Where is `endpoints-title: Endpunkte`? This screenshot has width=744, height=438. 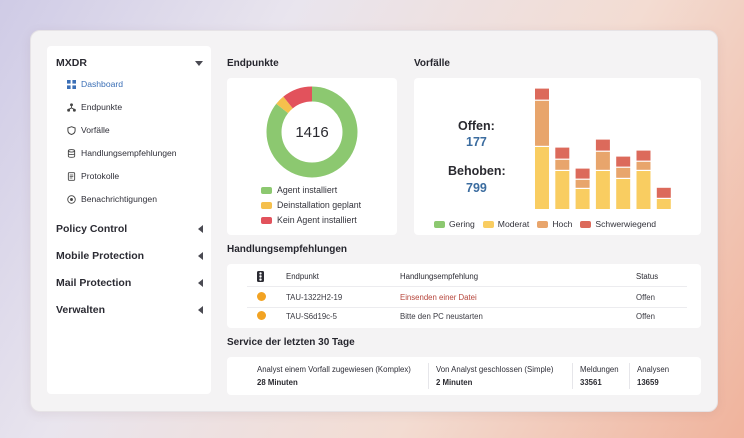 endpoints-title: Endpunkte is located at coordinates (253, 63).